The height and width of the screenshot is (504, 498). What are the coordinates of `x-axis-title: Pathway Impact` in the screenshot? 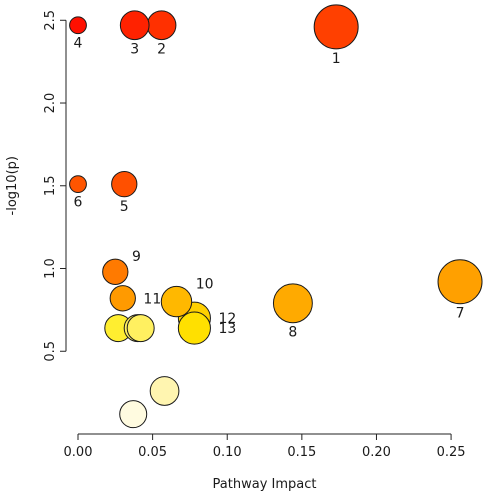 It's located at (265, 484).